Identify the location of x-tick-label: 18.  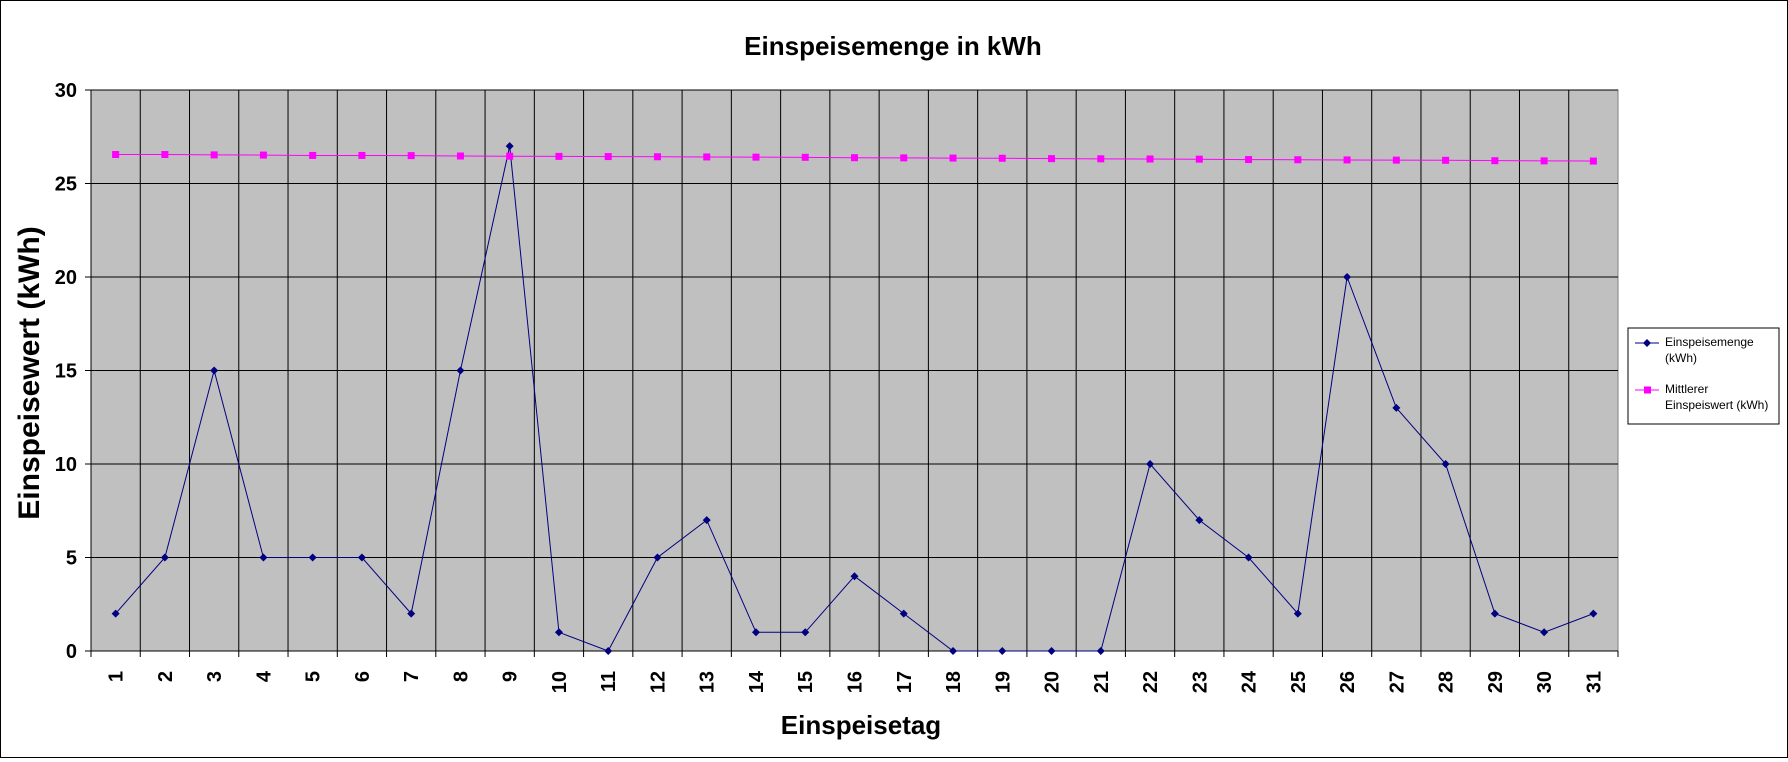
(954, 682).